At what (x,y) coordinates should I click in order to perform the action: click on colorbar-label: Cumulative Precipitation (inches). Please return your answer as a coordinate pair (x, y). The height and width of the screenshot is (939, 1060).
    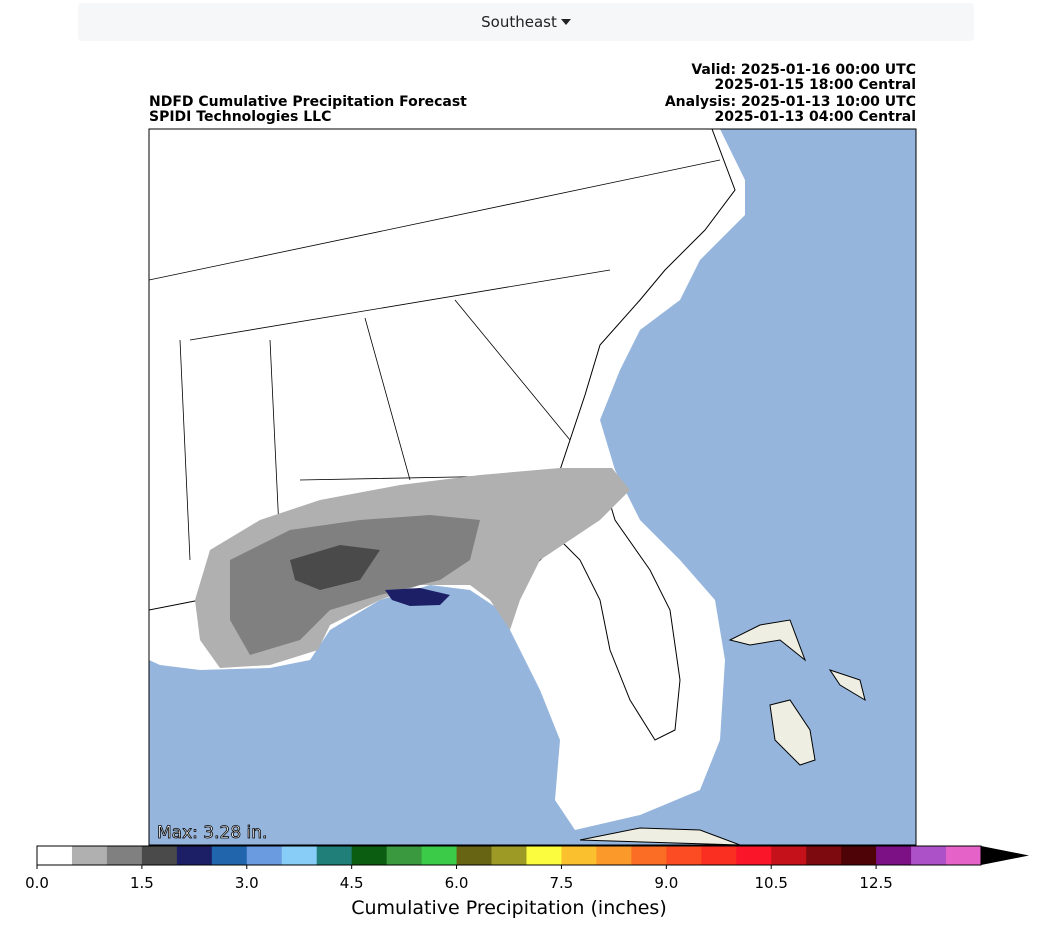
    Looking at the image, I should click on (509, 908).